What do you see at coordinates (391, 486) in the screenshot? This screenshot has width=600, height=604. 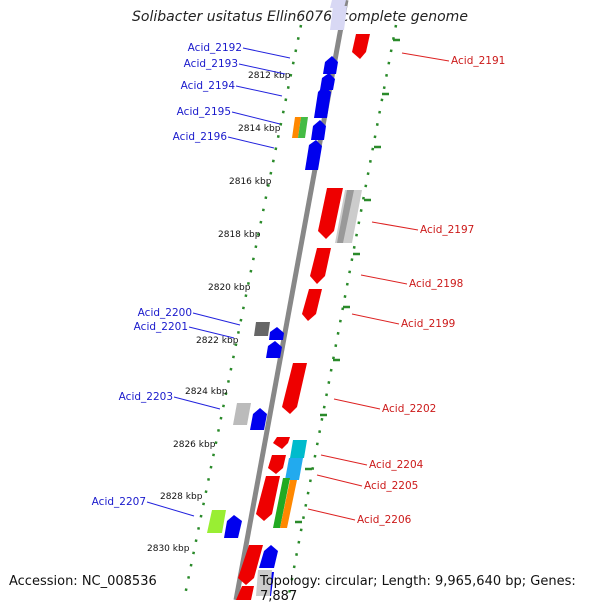 I see `gene-label-acid-2205: Acid_2205` at bounding box center [391, 486].